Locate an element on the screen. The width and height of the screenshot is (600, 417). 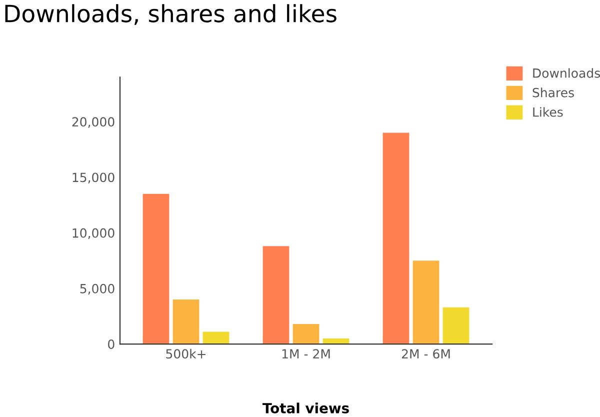
y-tick-label: 5,000 is located at coordinates (97, 289).